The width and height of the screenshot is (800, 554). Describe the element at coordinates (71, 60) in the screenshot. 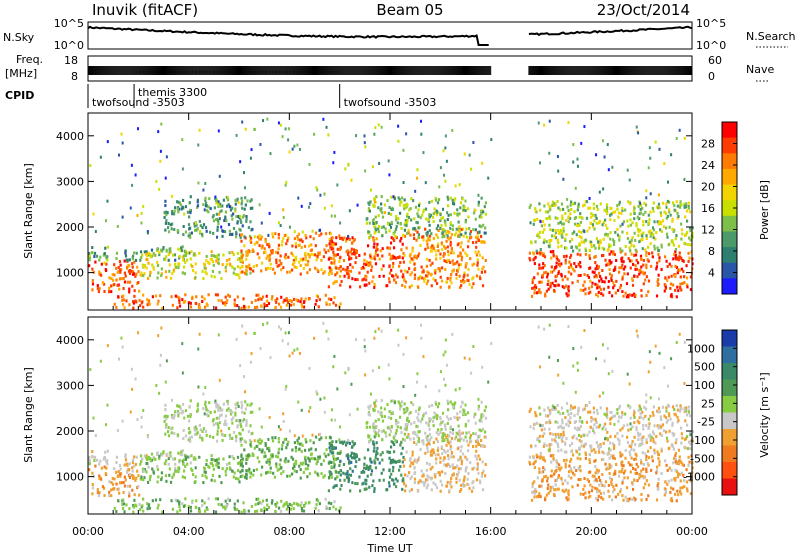

I see `freq-tick-high: 18` at that location.